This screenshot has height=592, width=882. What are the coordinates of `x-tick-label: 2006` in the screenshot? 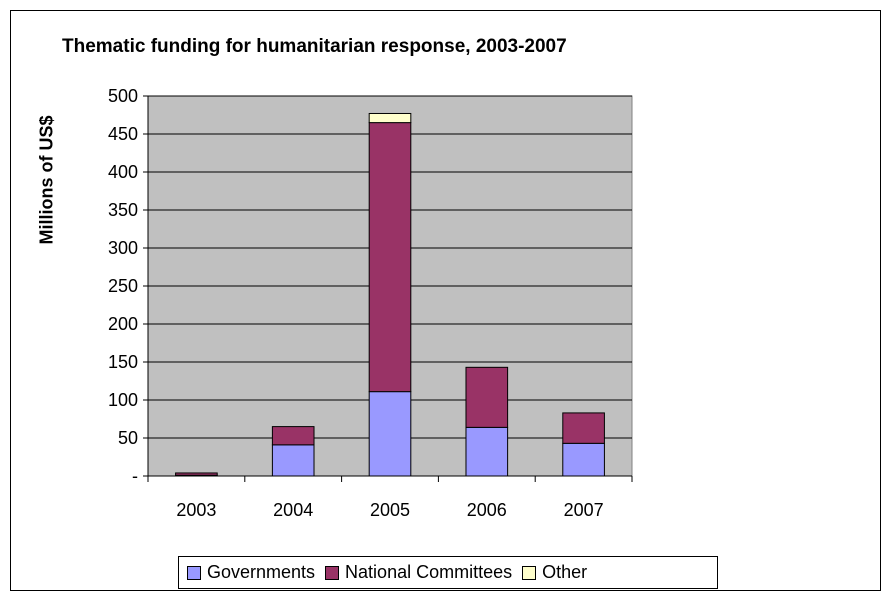 It's located at (487, 510).